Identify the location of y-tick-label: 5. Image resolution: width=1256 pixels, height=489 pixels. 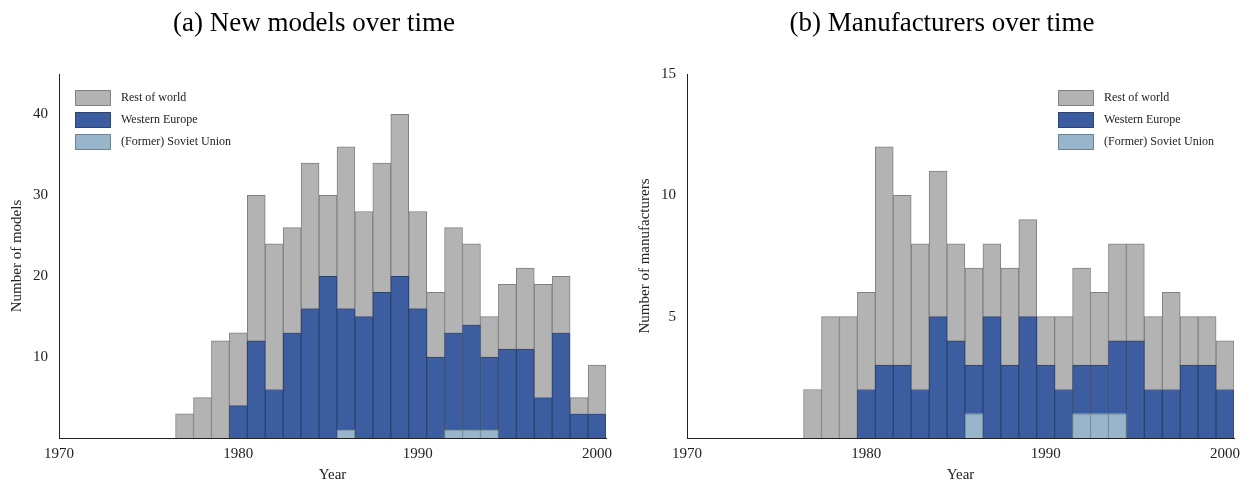
(672, 315).